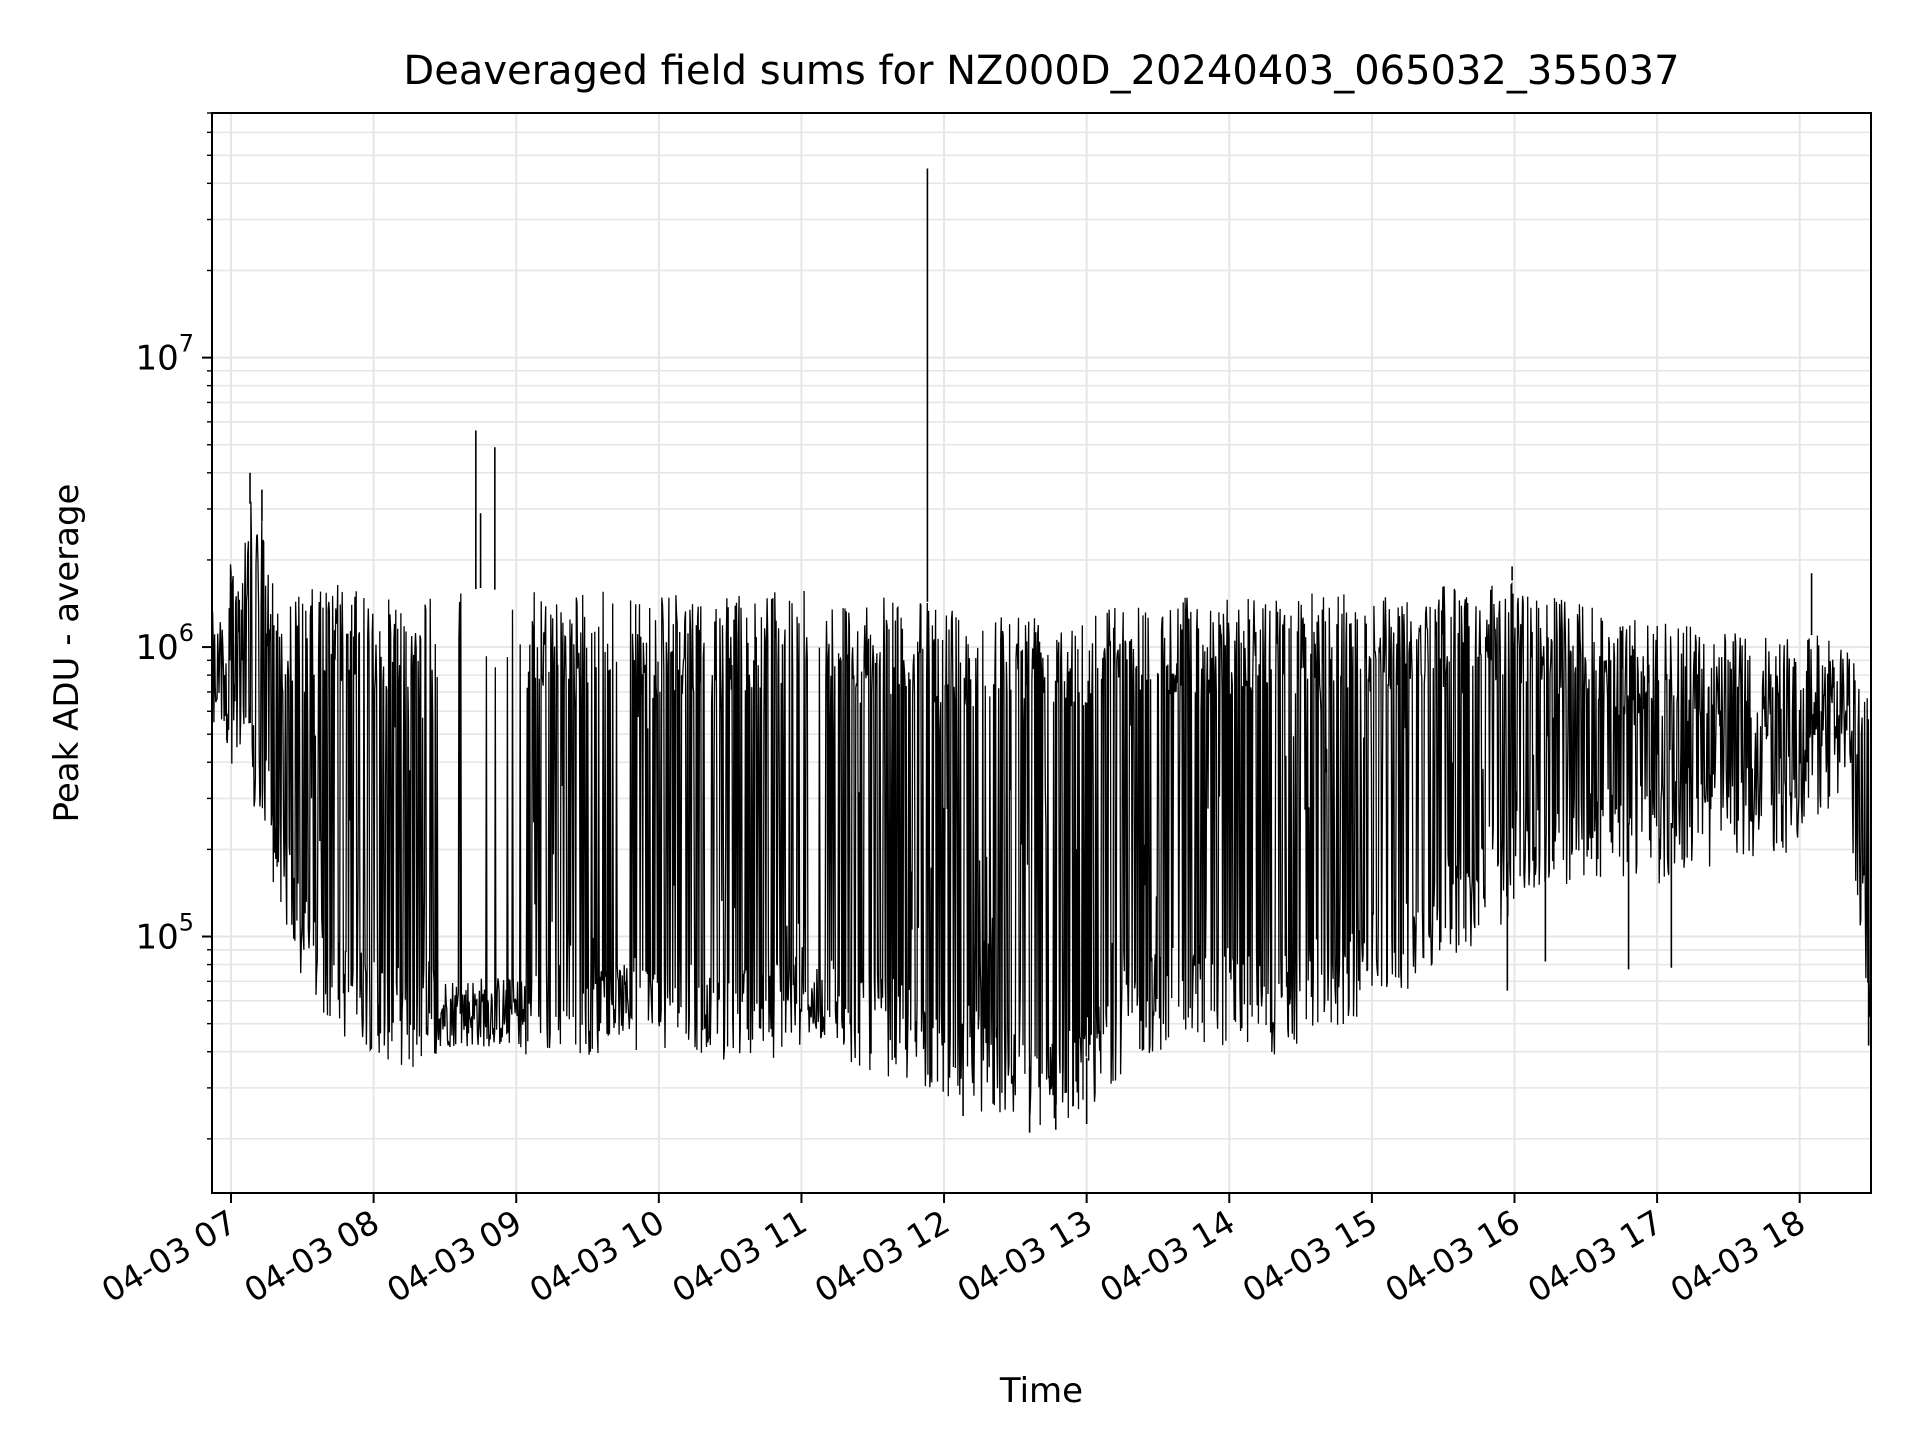 This screenshot has width=1920, height=1444. What do you see at coordinates (186, 923) in the screenshot?
I see `y-tick-exponent: 5` at bounding box center [186, 923].